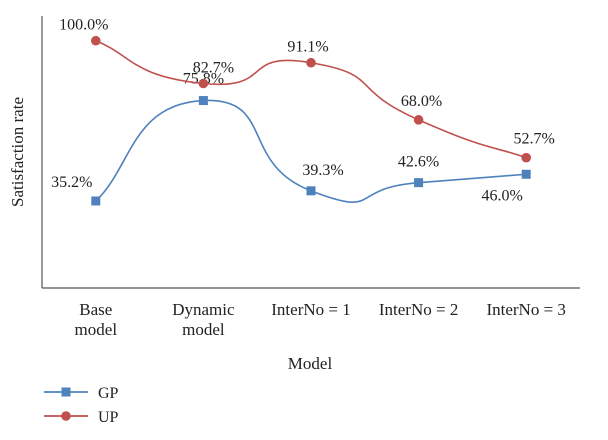 This screenshot has width=608, height=440. Describe the element at coordinates (310, 309) in the screenshot. I see `x-tick-label: InterNo = 1` at that location.